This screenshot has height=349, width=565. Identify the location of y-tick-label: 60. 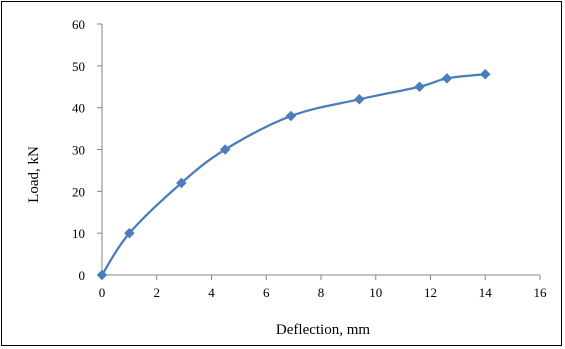
(78, 24).